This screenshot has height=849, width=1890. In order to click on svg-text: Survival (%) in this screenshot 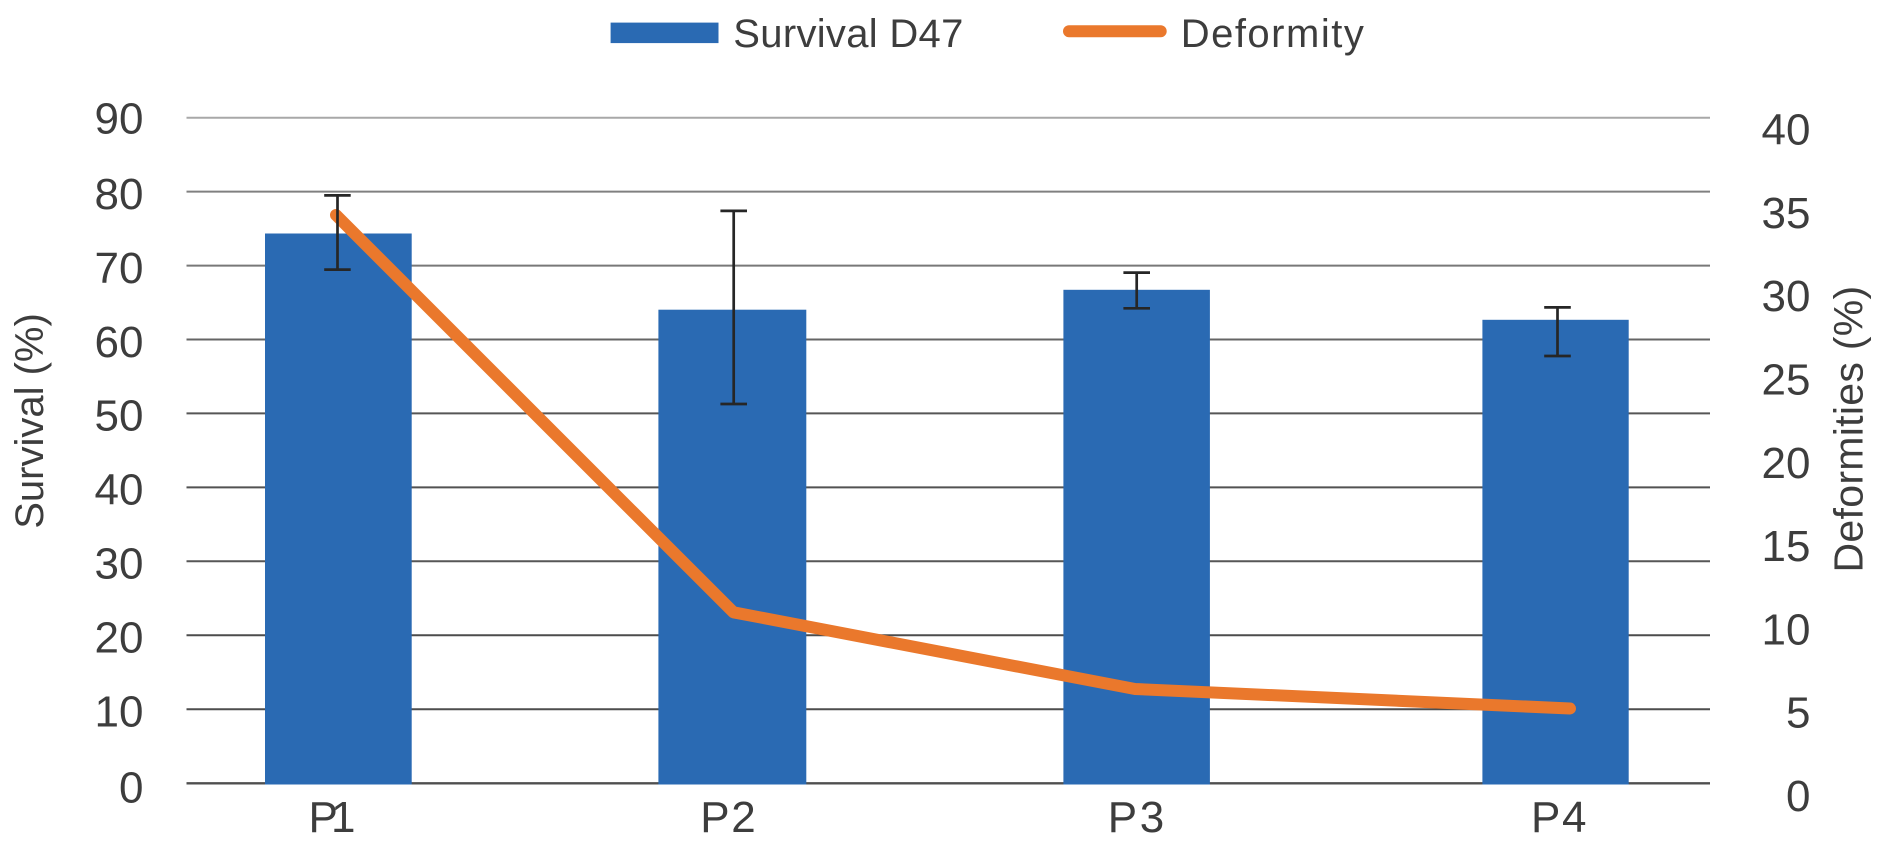, I will do `click(30, 421)`.